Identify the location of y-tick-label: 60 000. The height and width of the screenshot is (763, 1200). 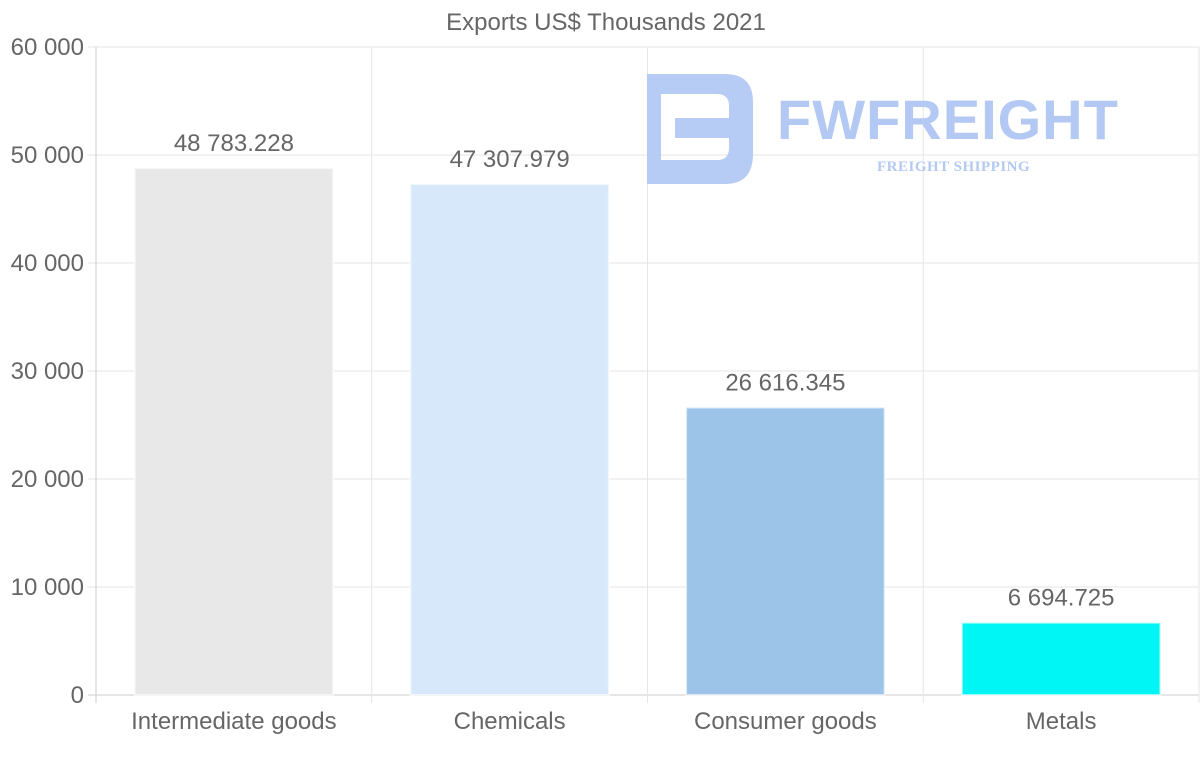
(47, 47).